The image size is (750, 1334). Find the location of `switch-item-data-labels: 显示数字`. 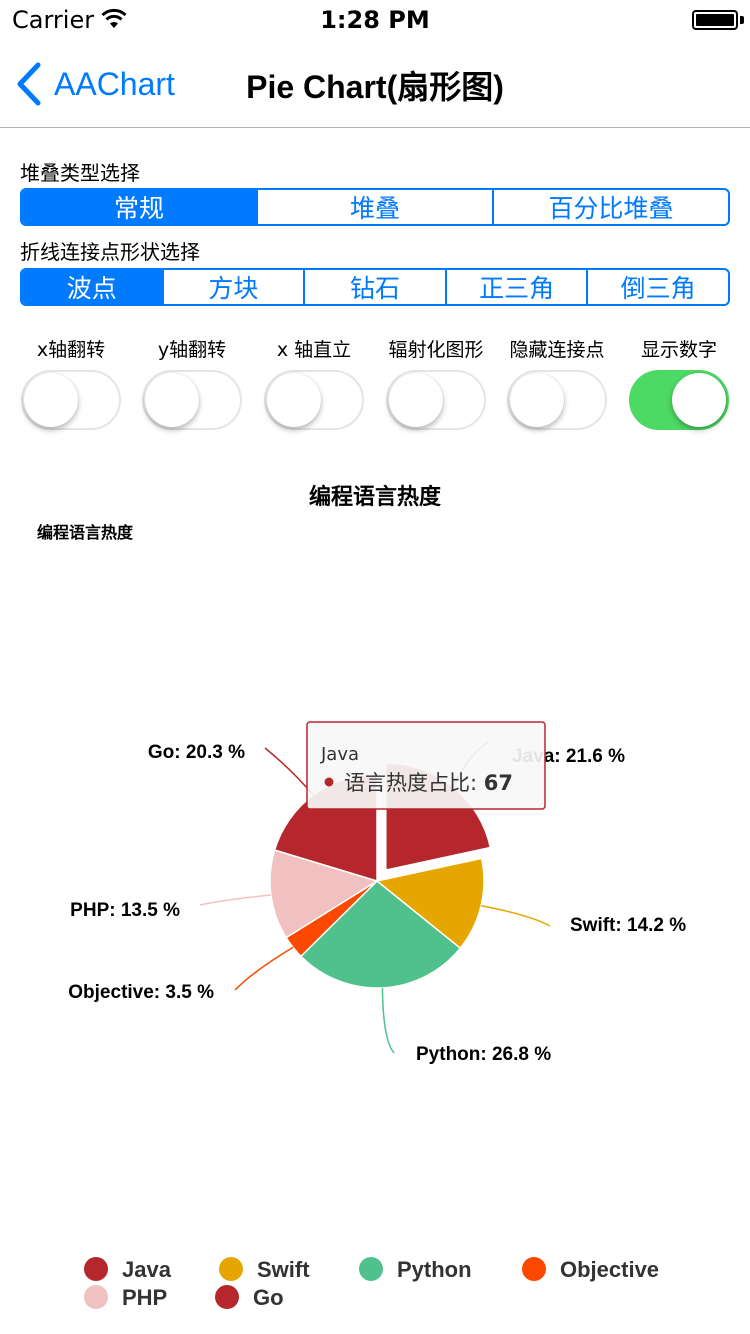

switch-item-data-labels: 显示数字 is located at coordinates (679, 384).